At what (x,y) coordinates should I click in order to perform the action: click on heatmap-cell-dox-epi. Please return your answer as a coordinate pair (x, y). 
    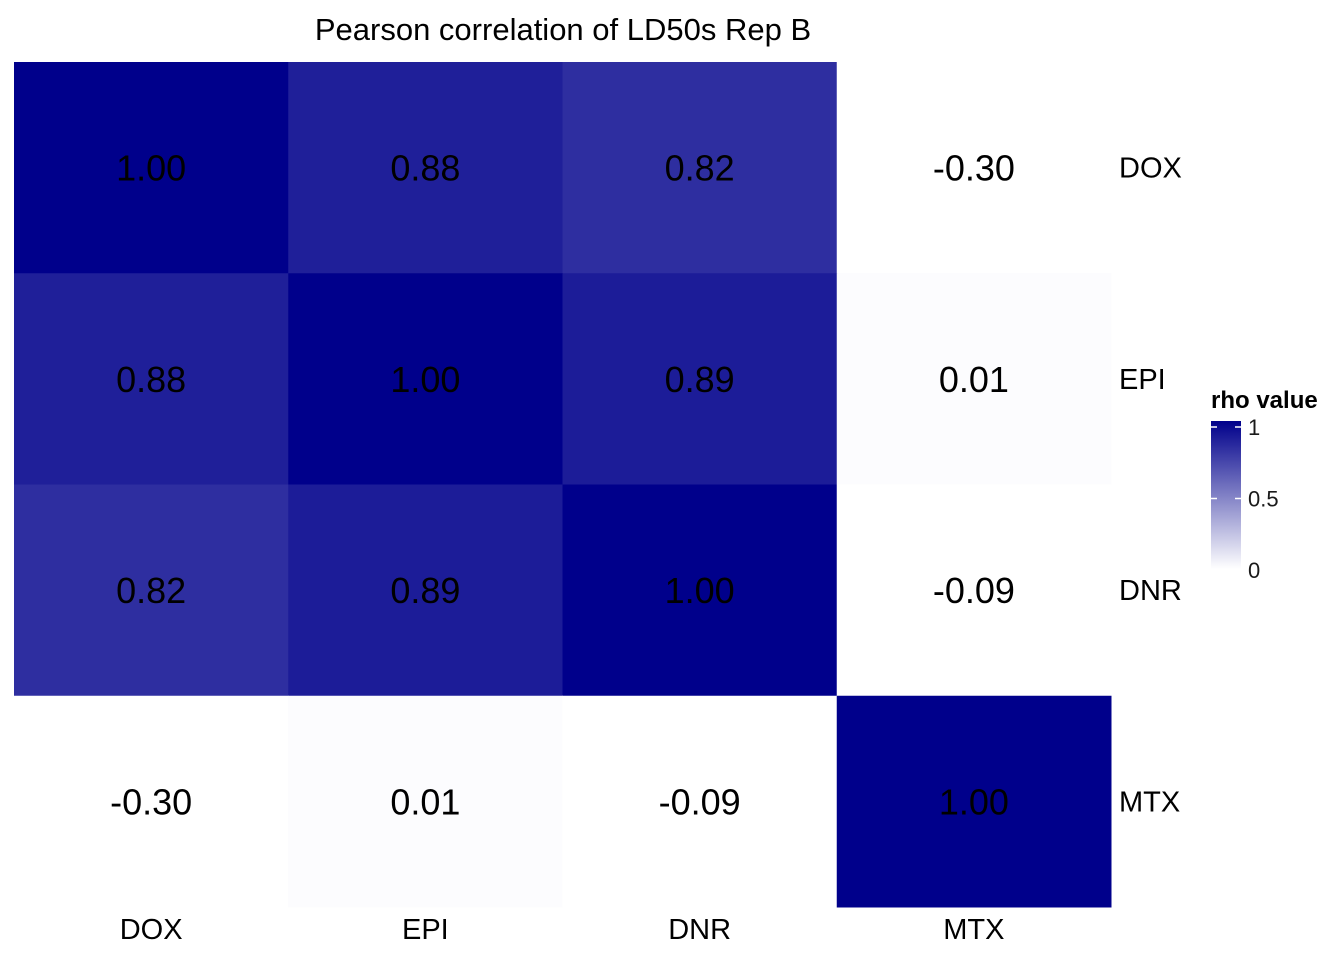
    Looking at the image, I should click on (425, 168).